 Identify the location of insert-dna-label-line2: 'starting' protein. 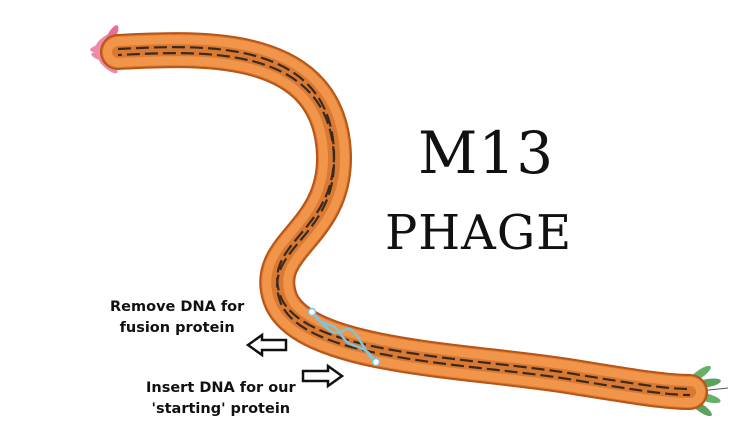
(221, 409).